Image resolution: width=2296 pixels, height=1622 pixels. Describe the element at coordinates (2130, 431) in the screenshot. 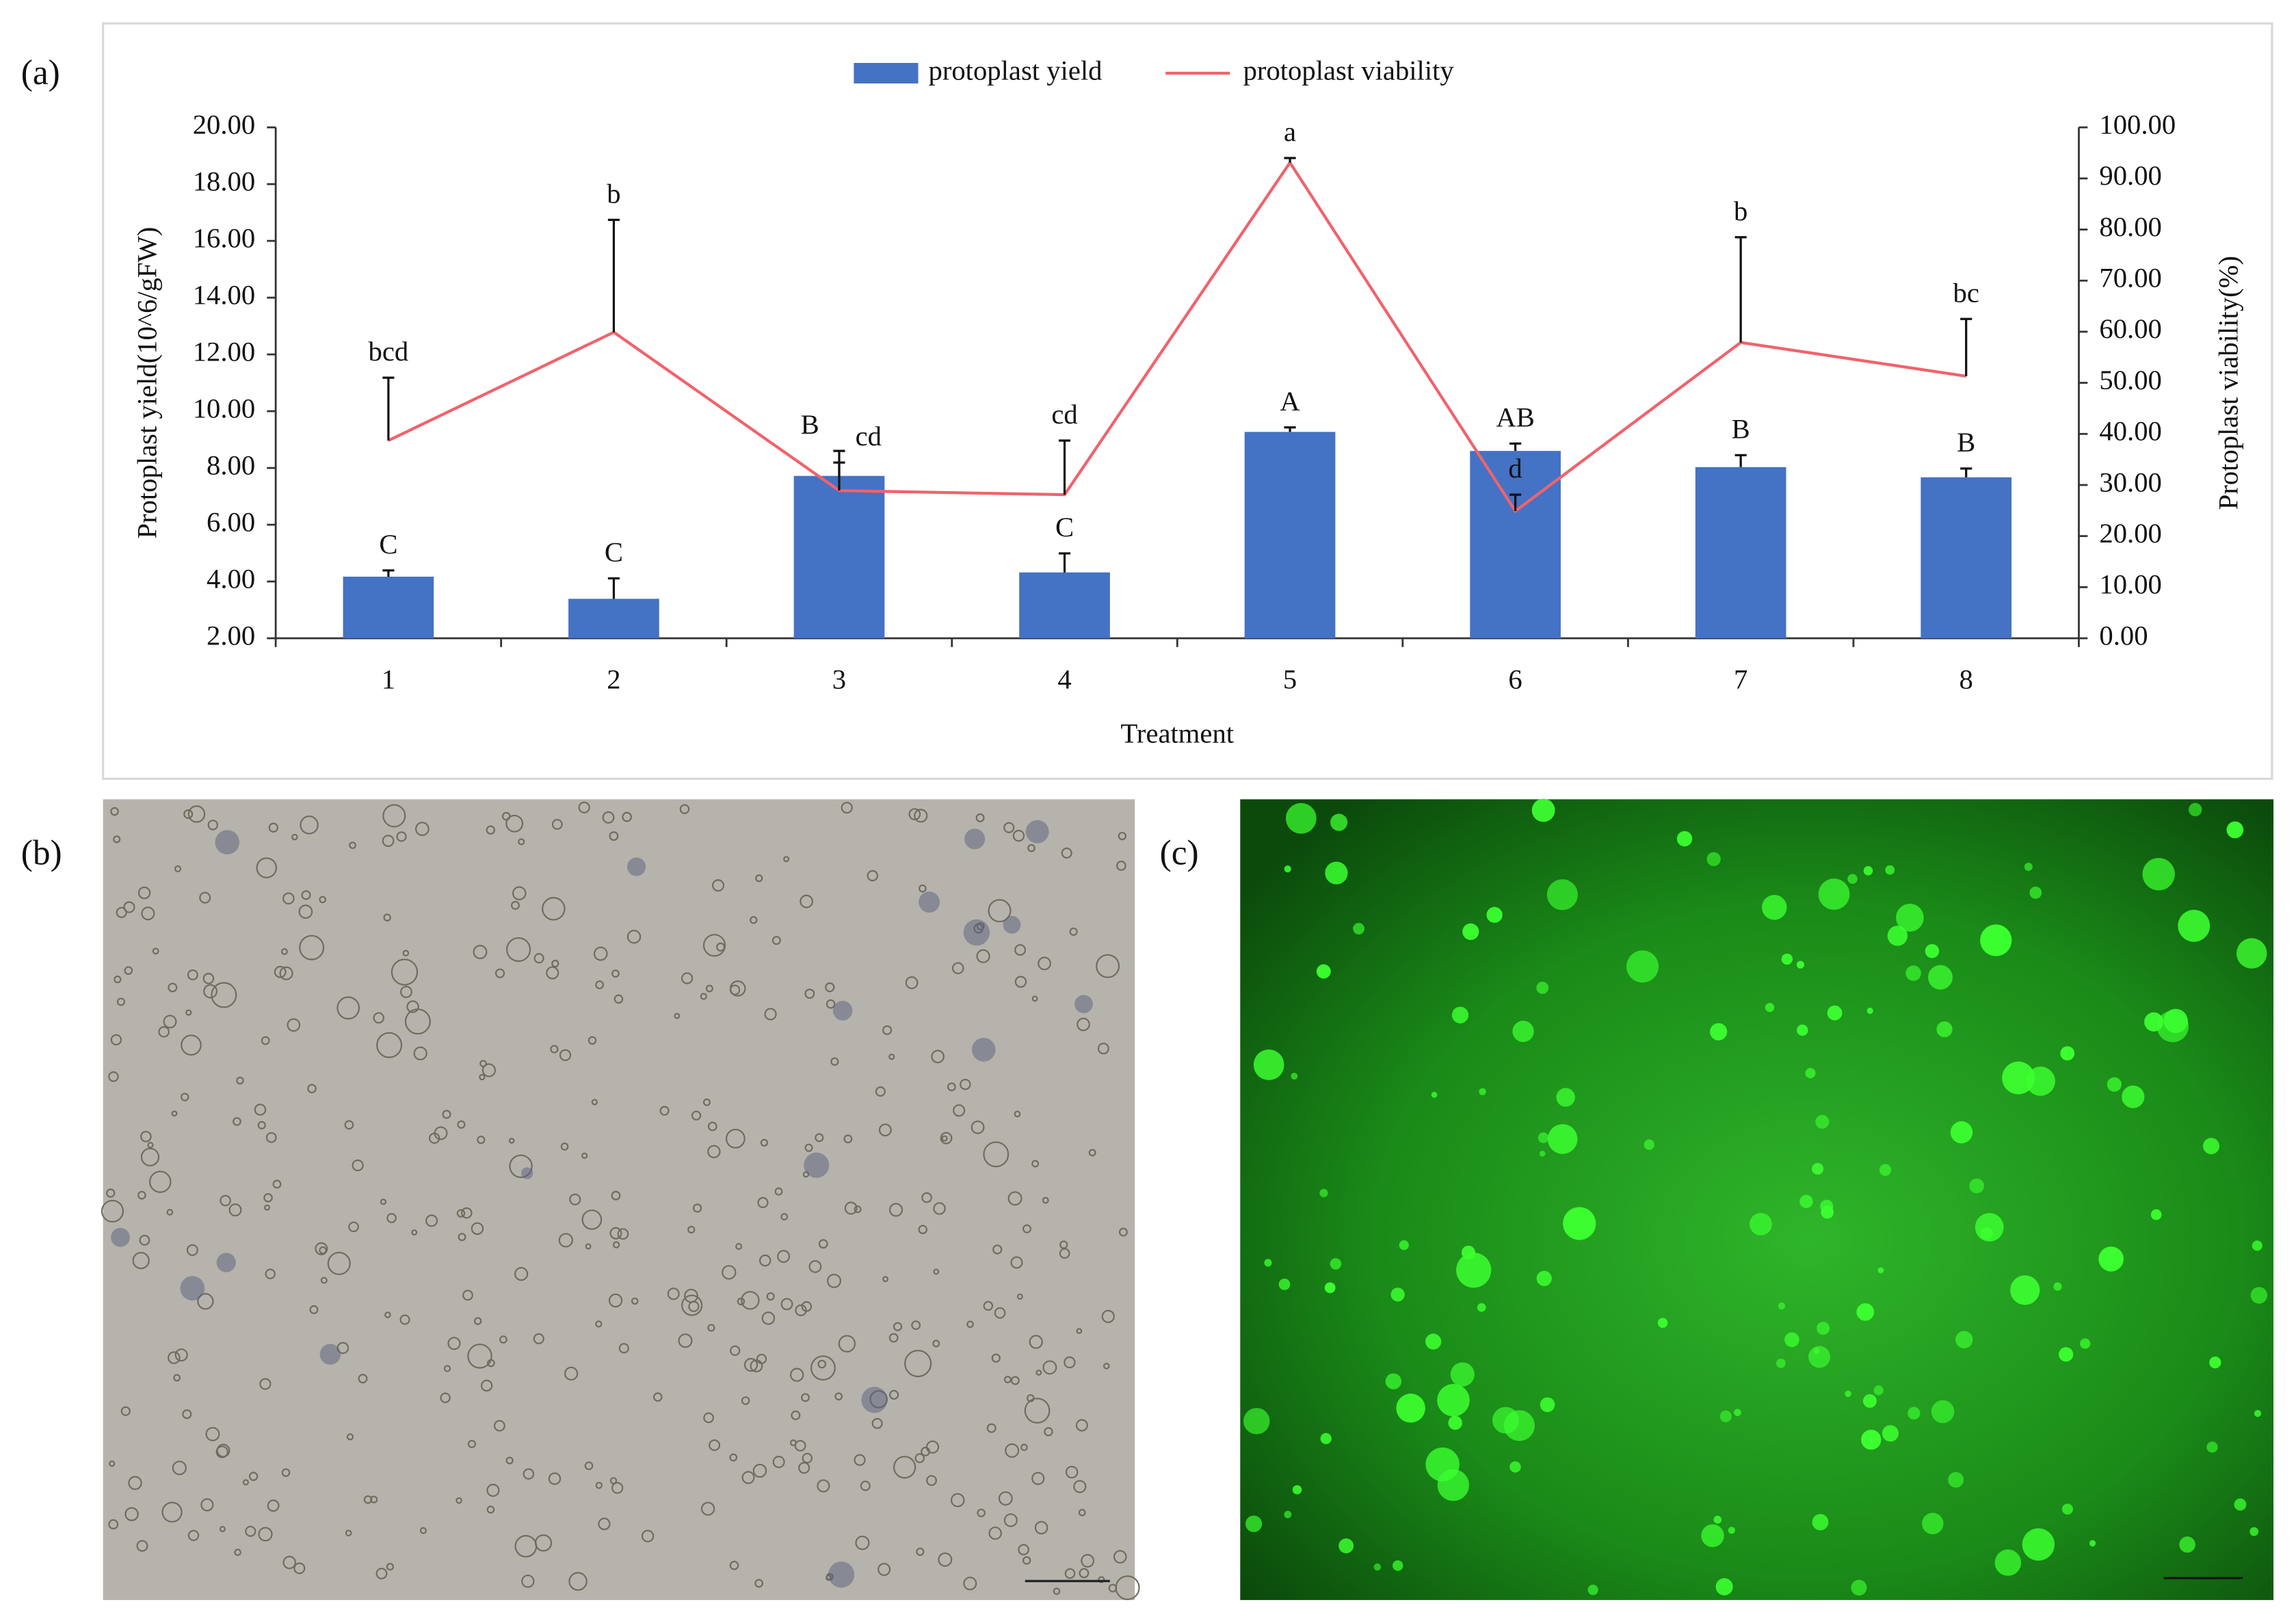

I see `y2-tick-label: 40.00` at that location.